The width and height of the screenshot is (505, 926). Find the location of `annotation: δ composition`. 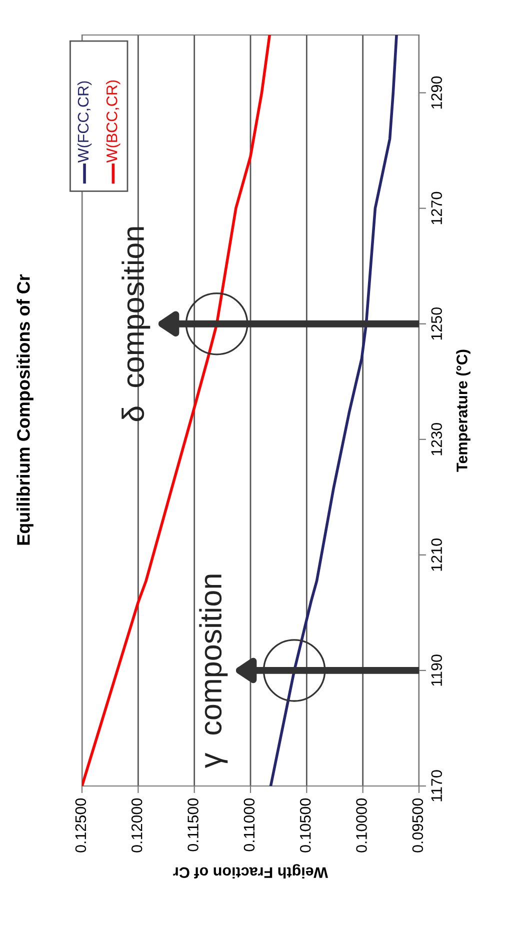

annotation: δ composition is located at coordinates (136, 324).